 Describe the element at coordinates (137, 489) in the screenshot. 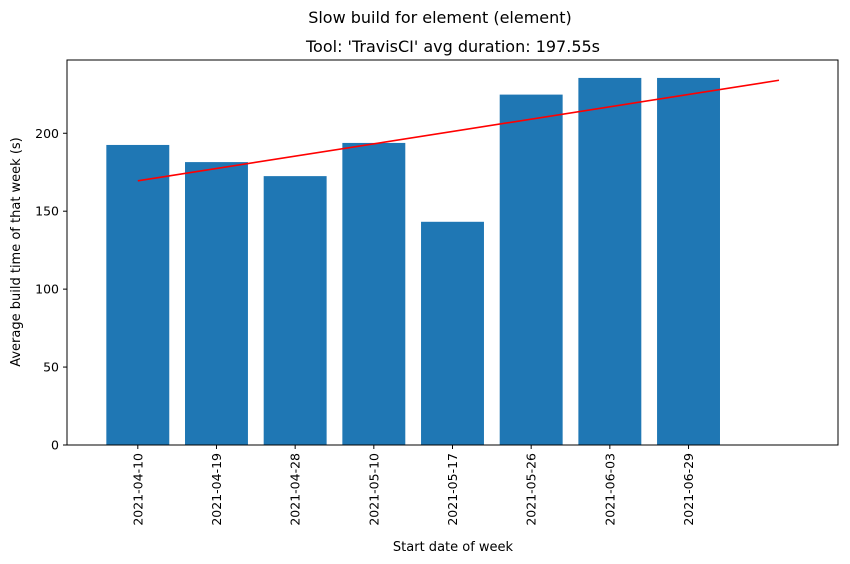

I see `x-tick-label: 2021-04-10` at that location.